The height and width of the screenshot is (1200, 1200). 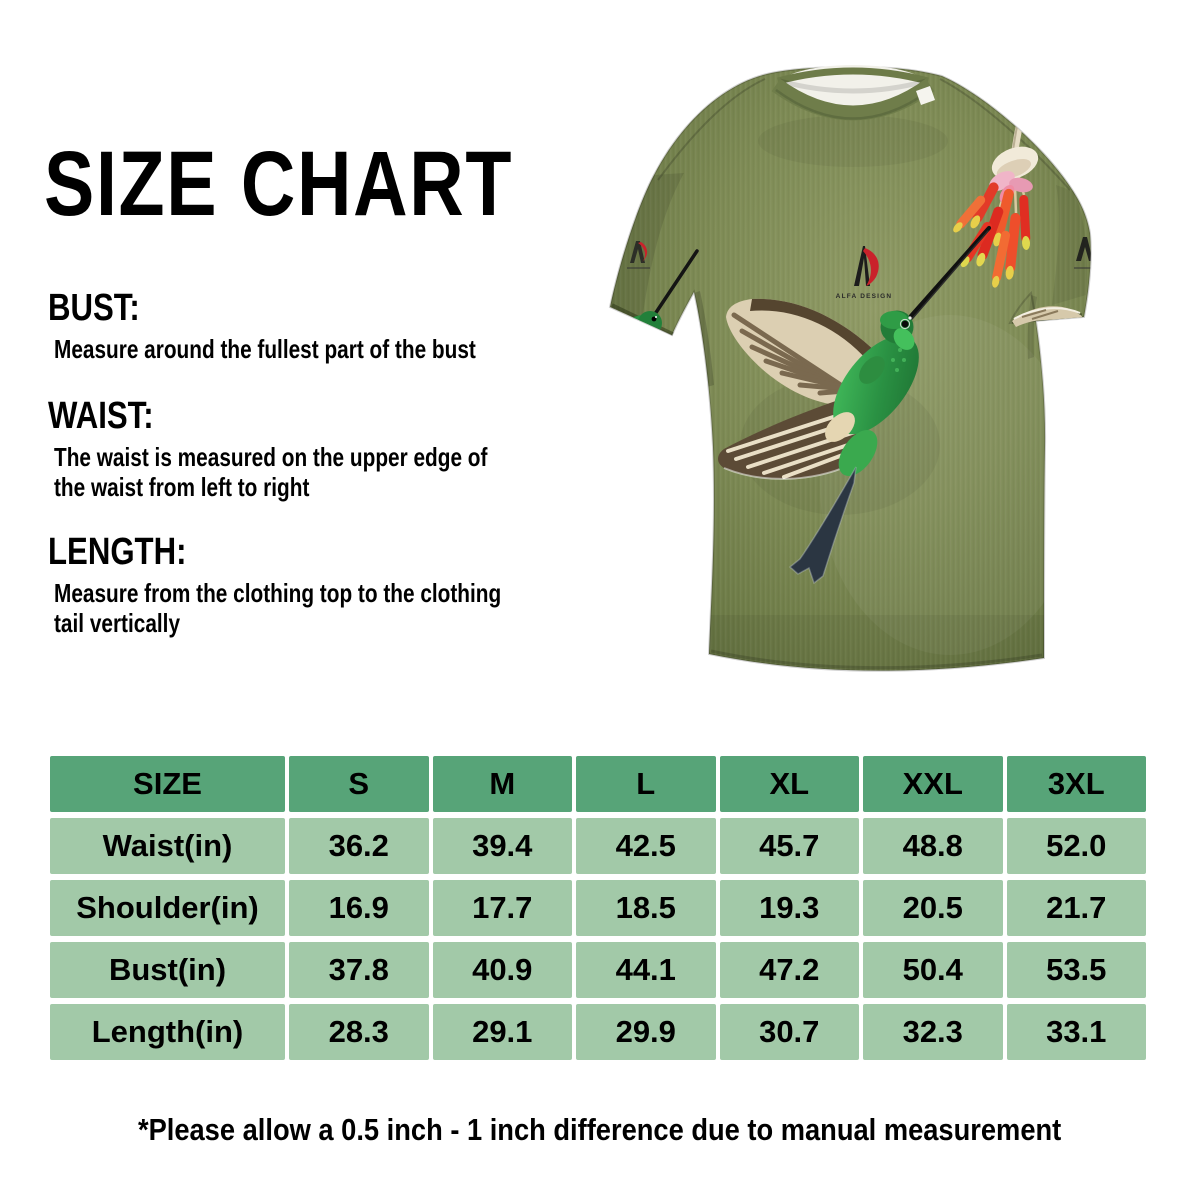 What do you see at coordinates (933, 1032) in the screenshot?
I see `size-value: 32.3` at bounding box center [933, 1032].